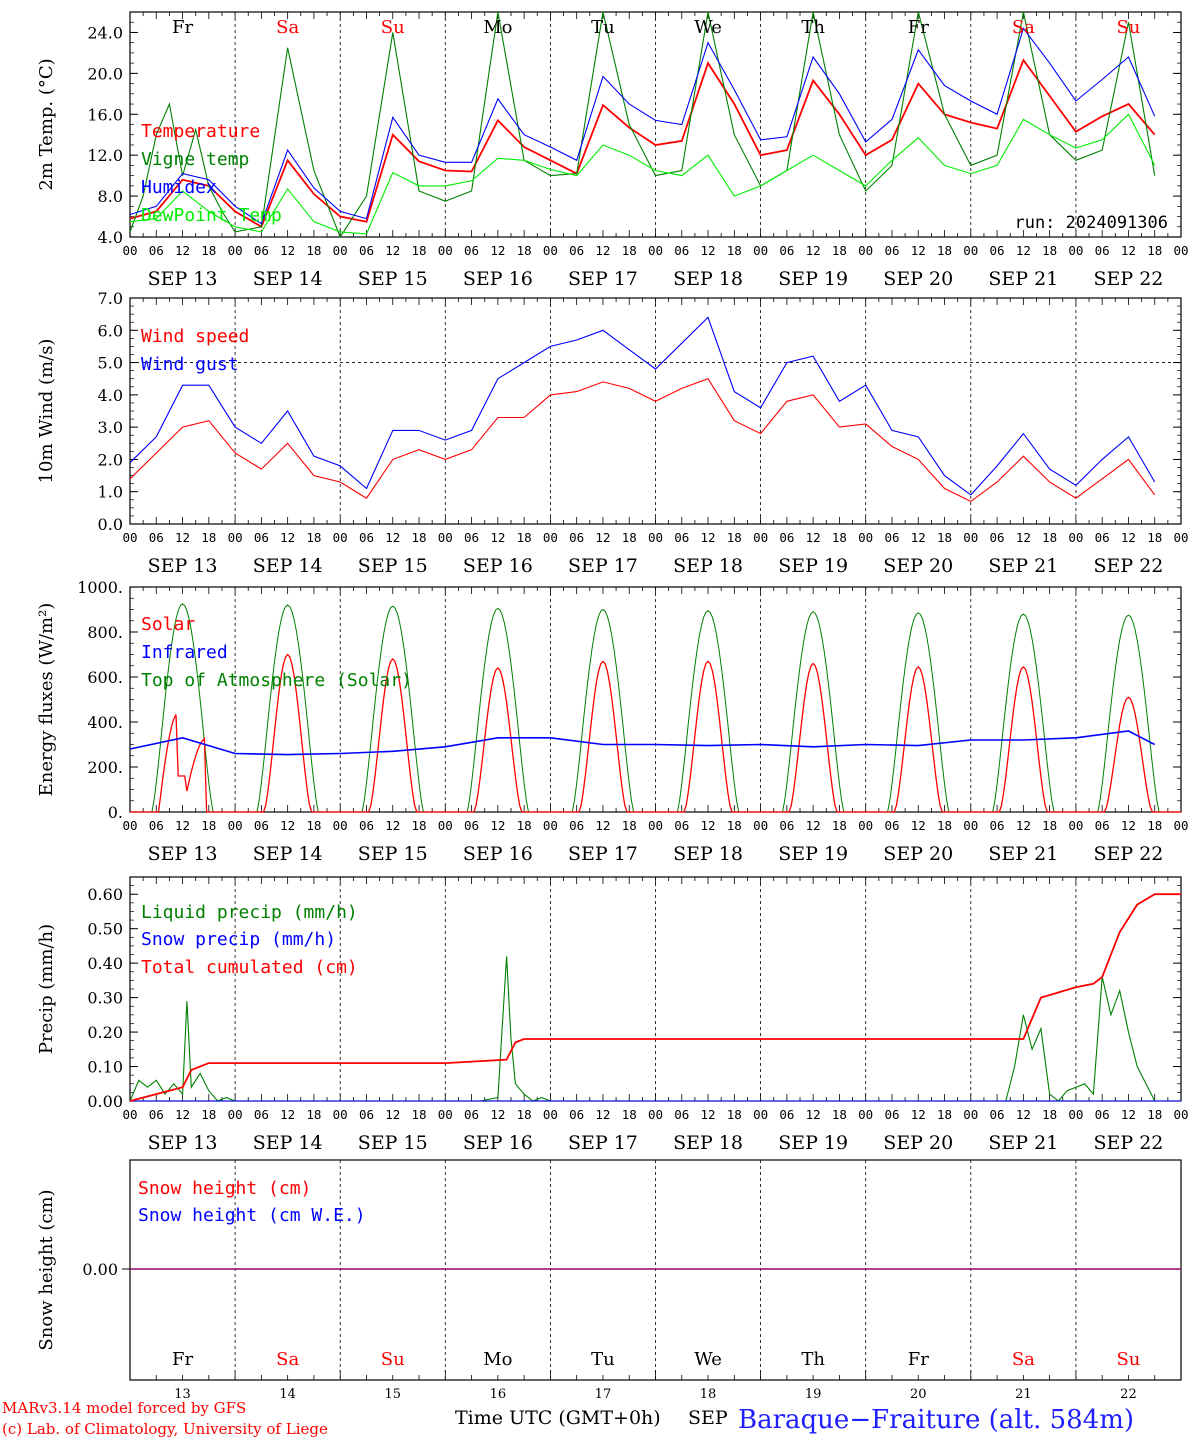 The image size is (1194, 1440). What do you see at coordinates (105, 1067) in the screenshot?
I see `y-tick-label: 0.10` at bounding box center [105, 1067].